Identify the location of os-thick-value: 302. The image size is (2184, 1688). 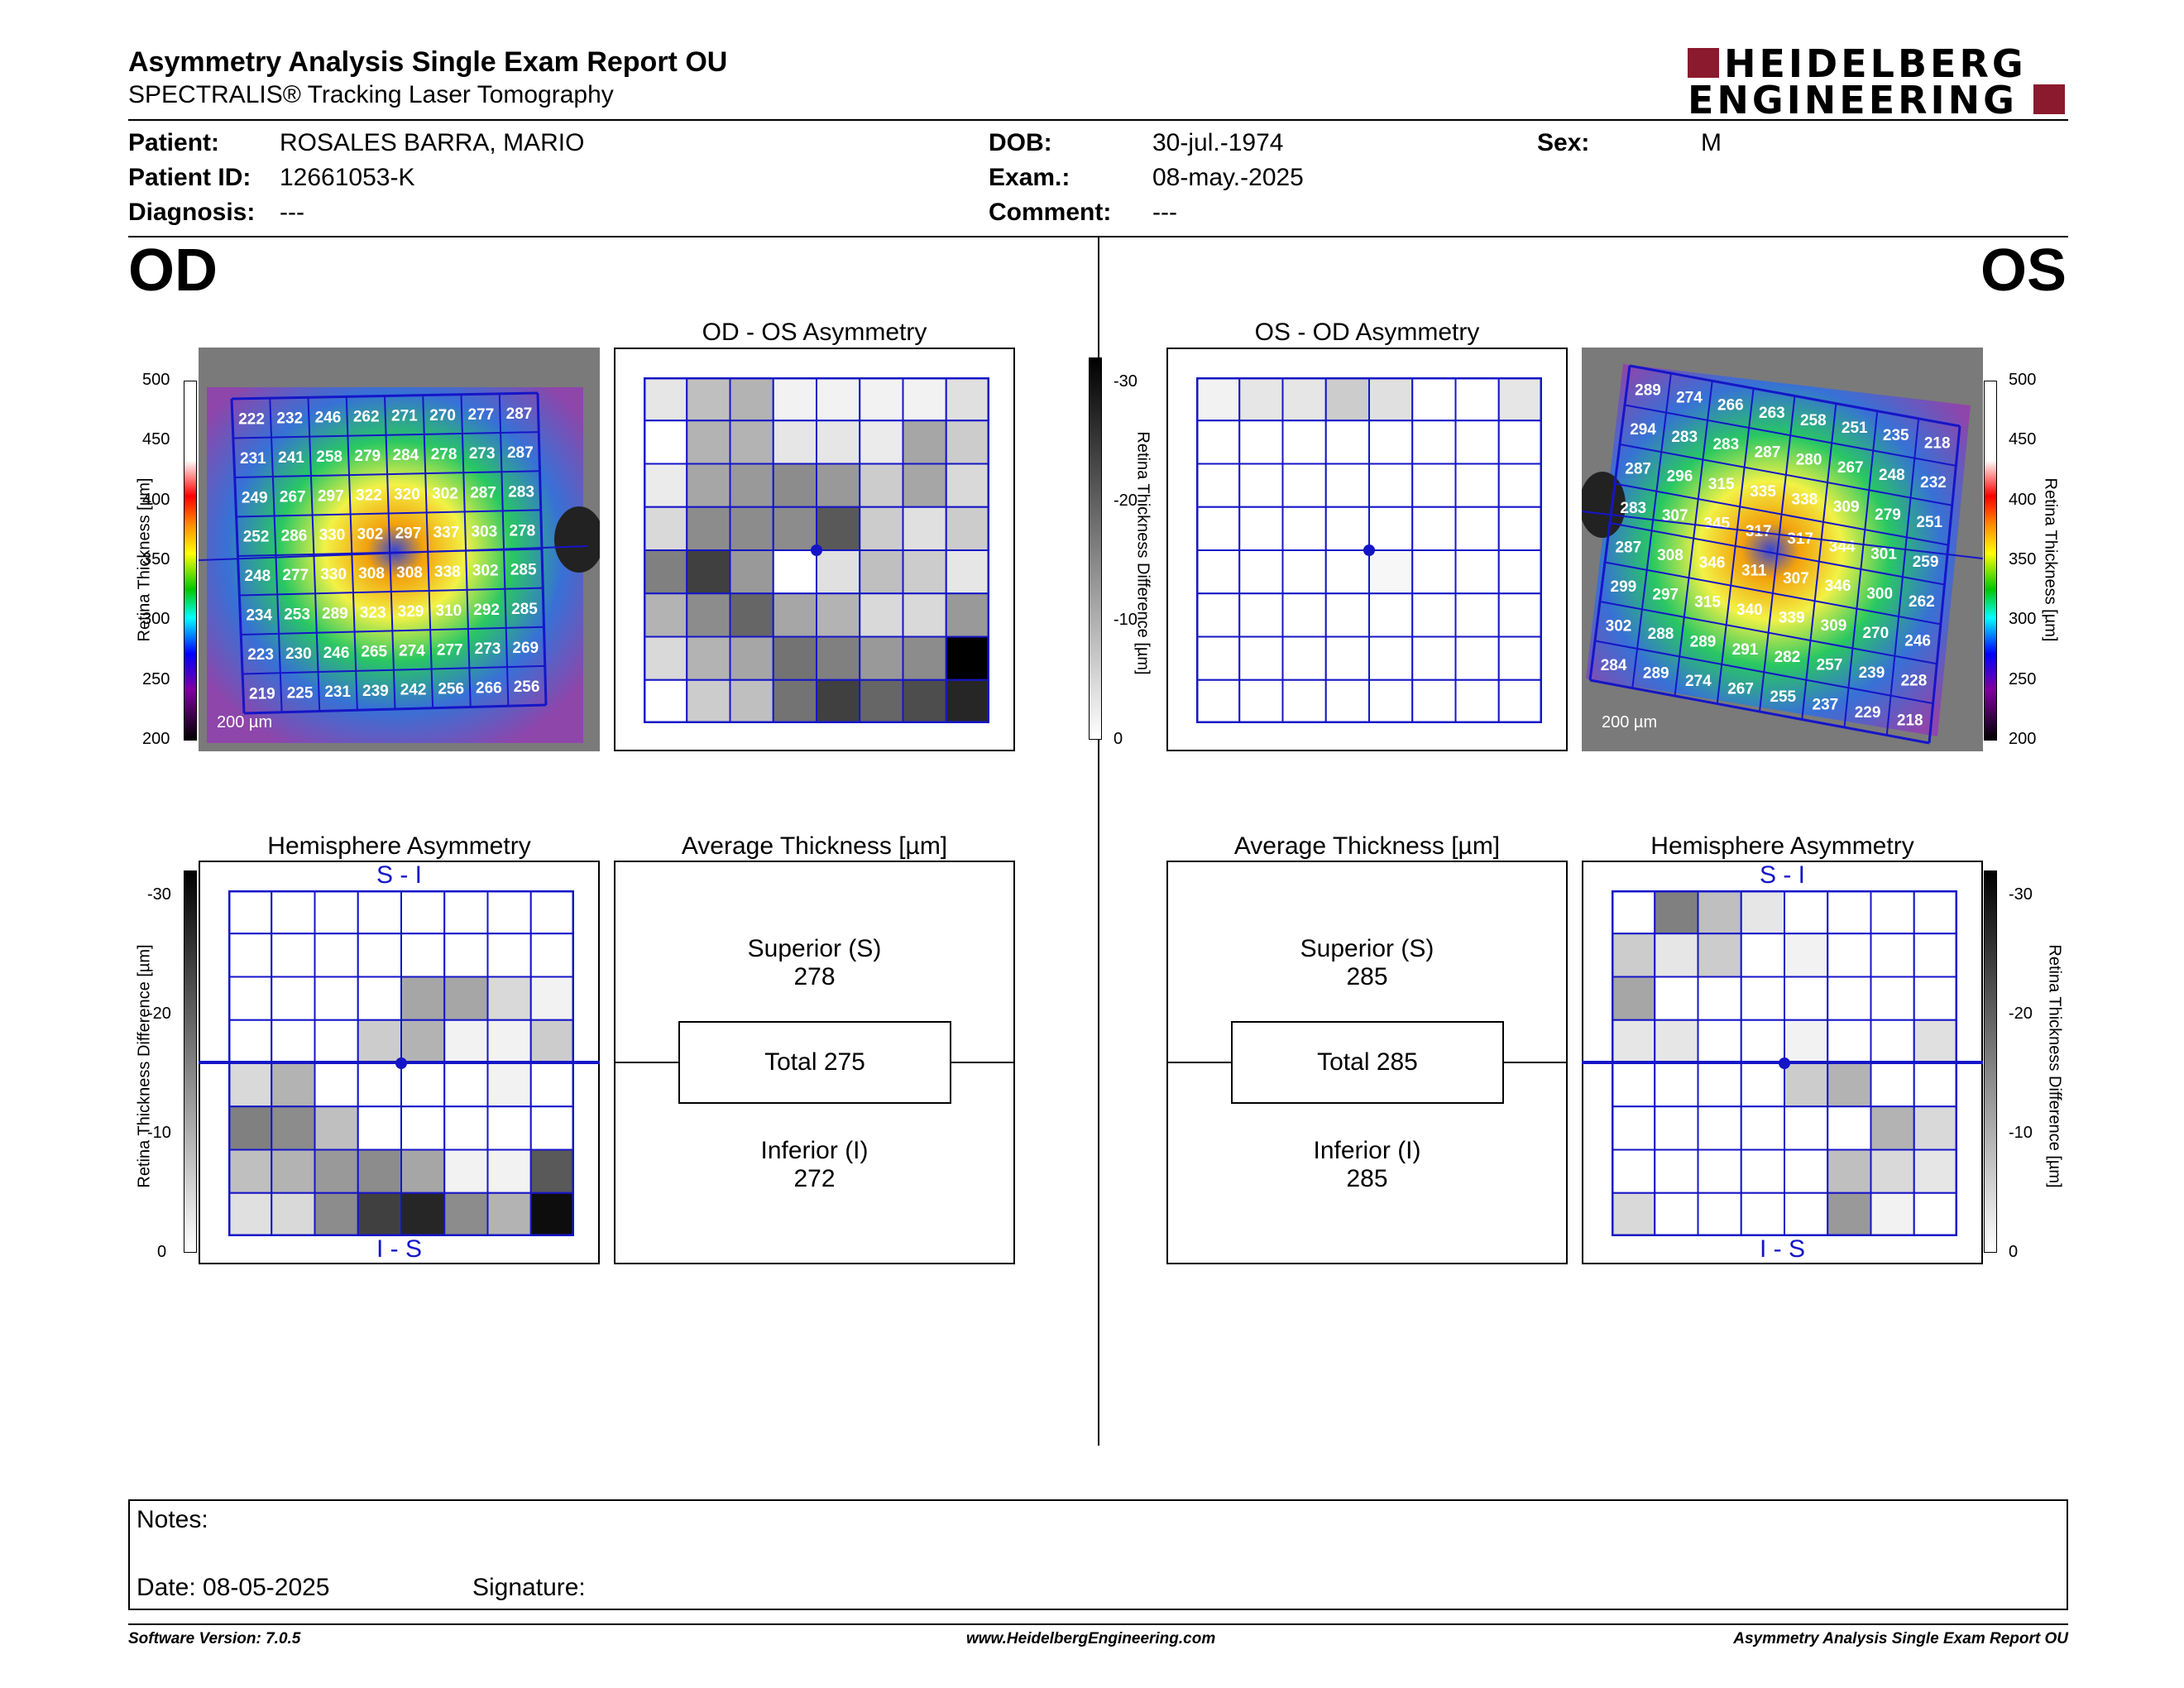
(1619, 626).